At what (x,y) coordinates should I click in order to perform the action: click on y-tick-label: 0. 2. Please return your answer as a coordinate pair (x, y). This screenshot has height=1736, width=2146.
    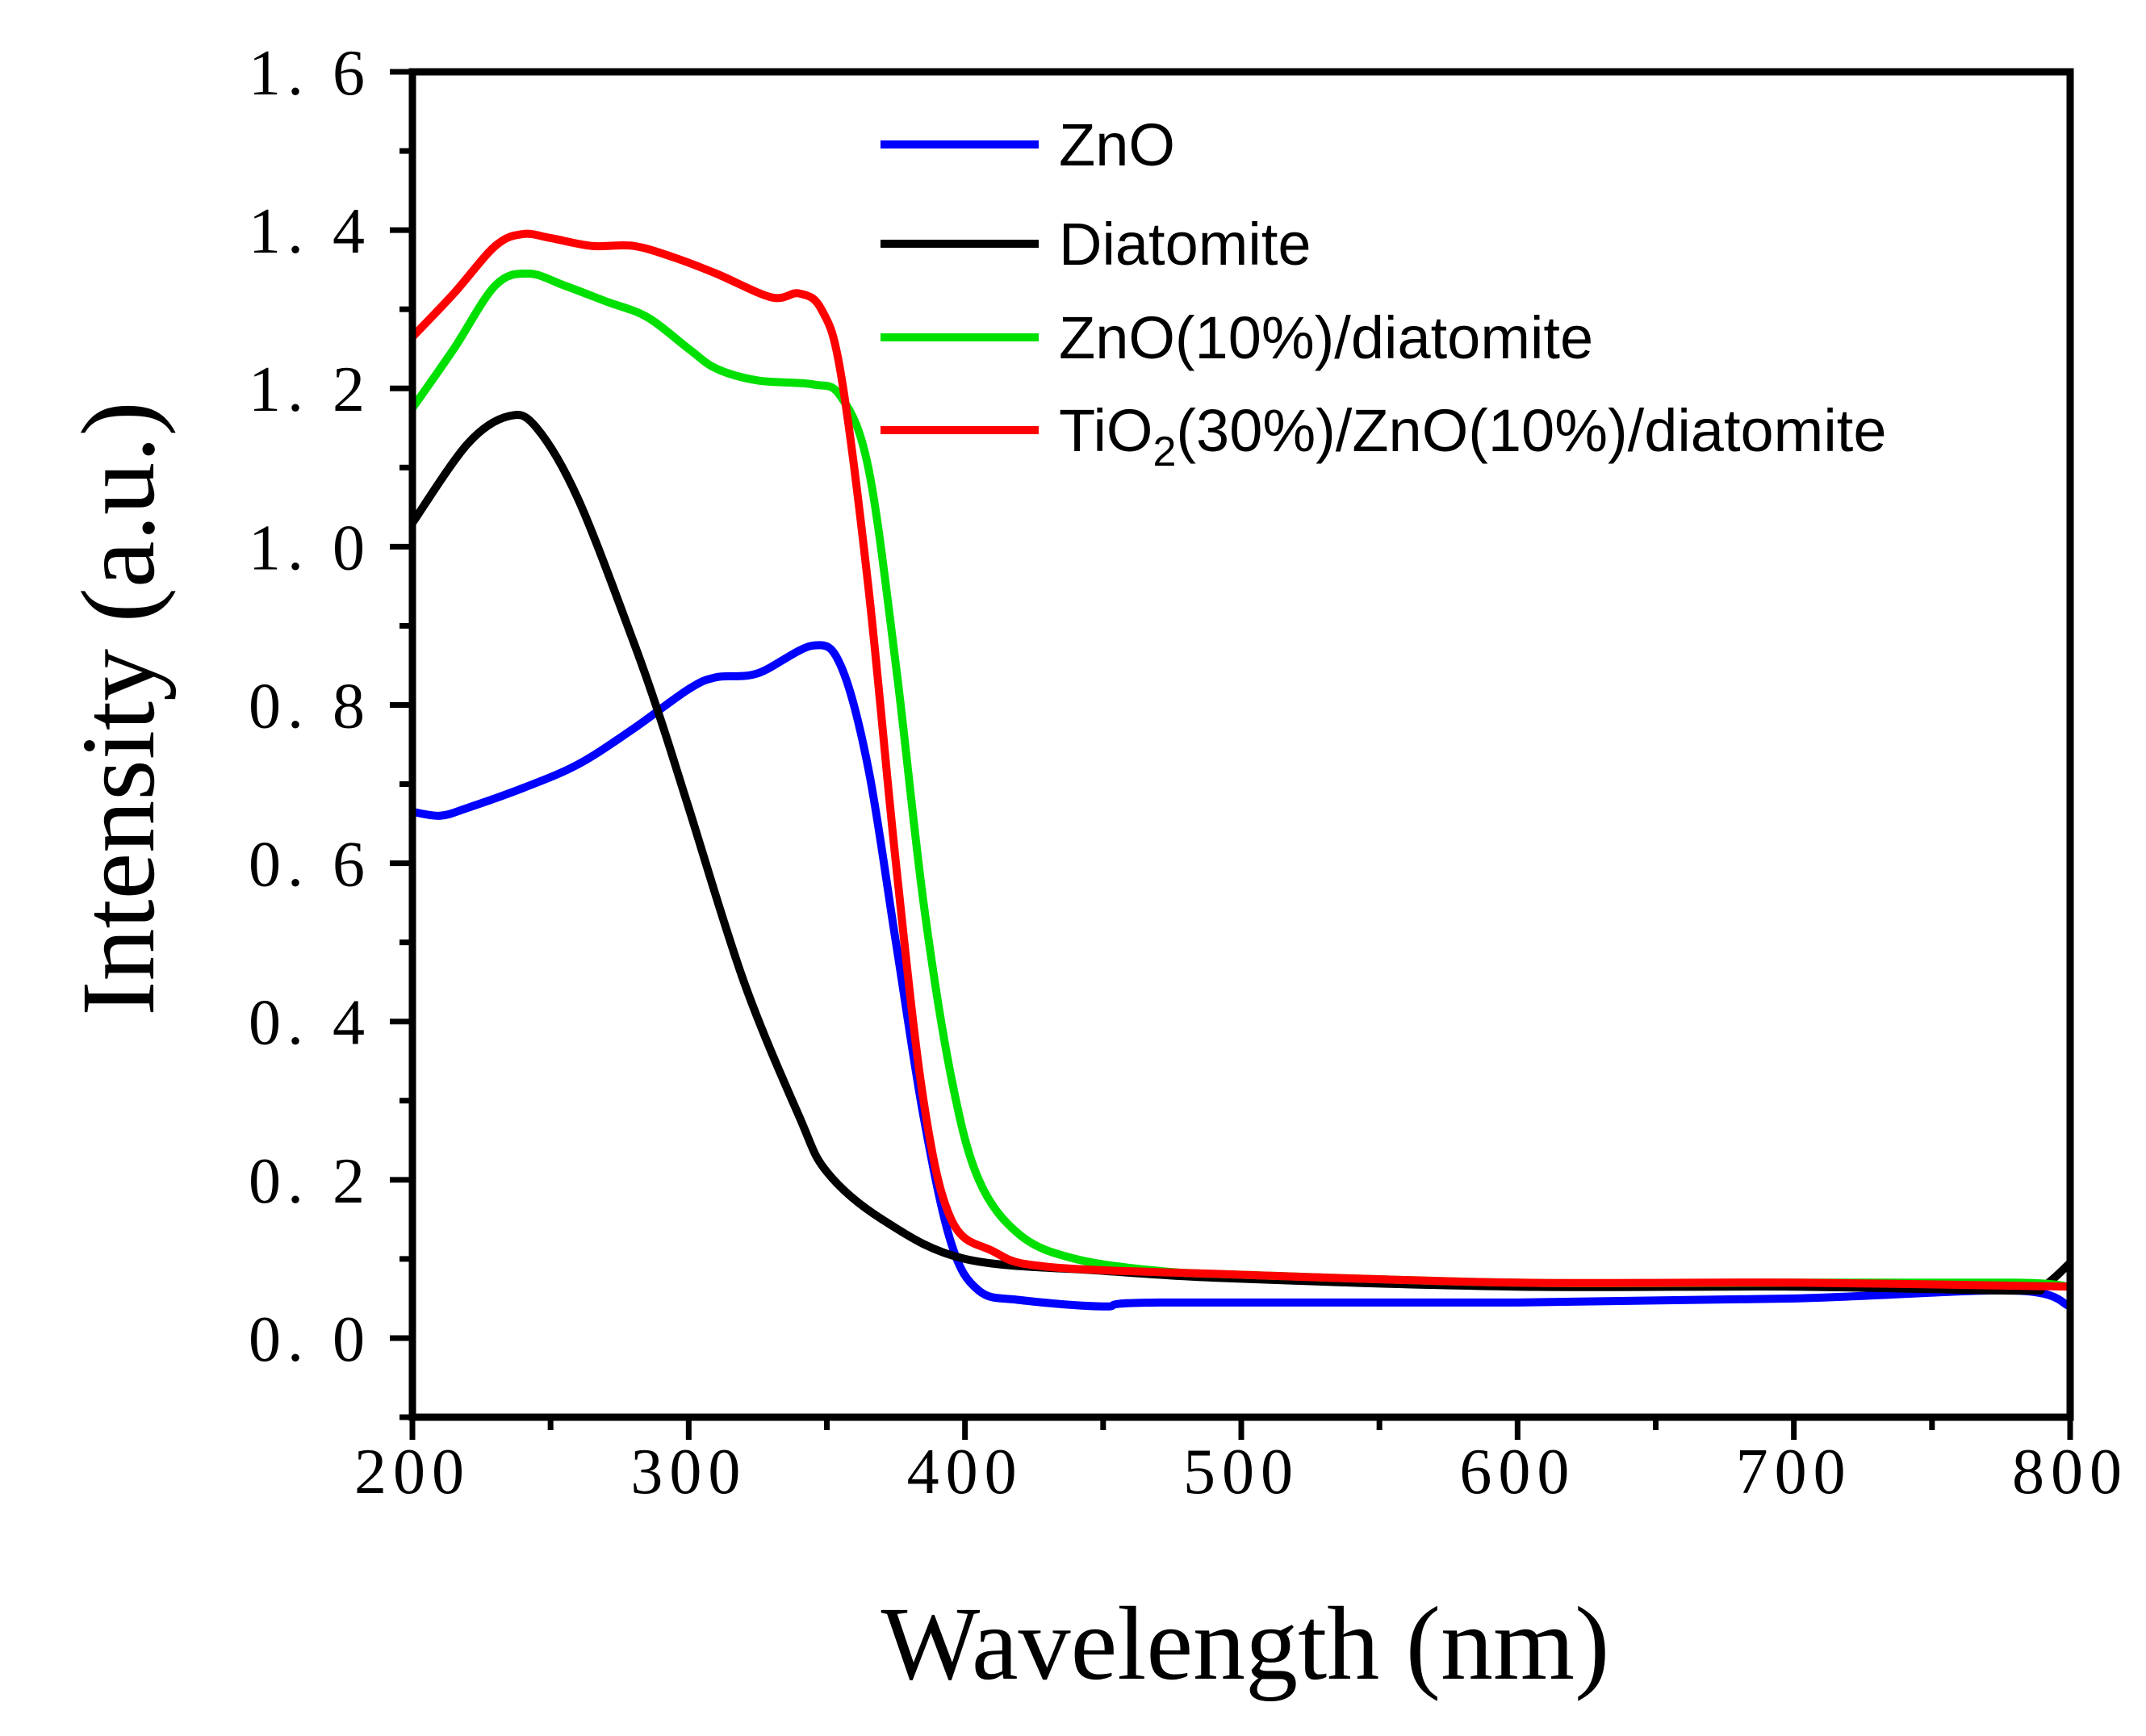
    Looking at the image, I should click on (310, 1181).